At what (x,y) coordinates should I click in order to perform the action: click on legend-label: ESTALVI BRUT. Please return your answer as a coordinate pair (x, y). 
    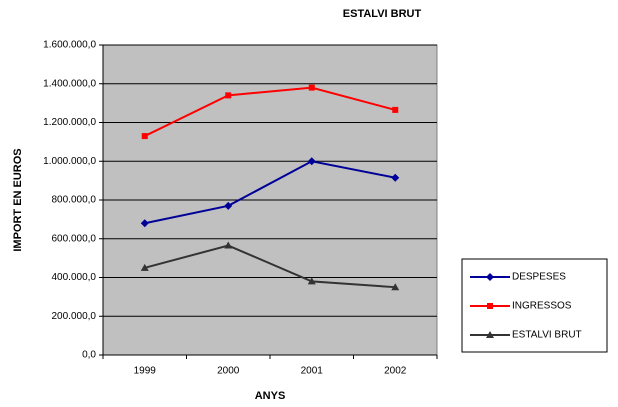
    Looking at the image, I should click on (547, 335).